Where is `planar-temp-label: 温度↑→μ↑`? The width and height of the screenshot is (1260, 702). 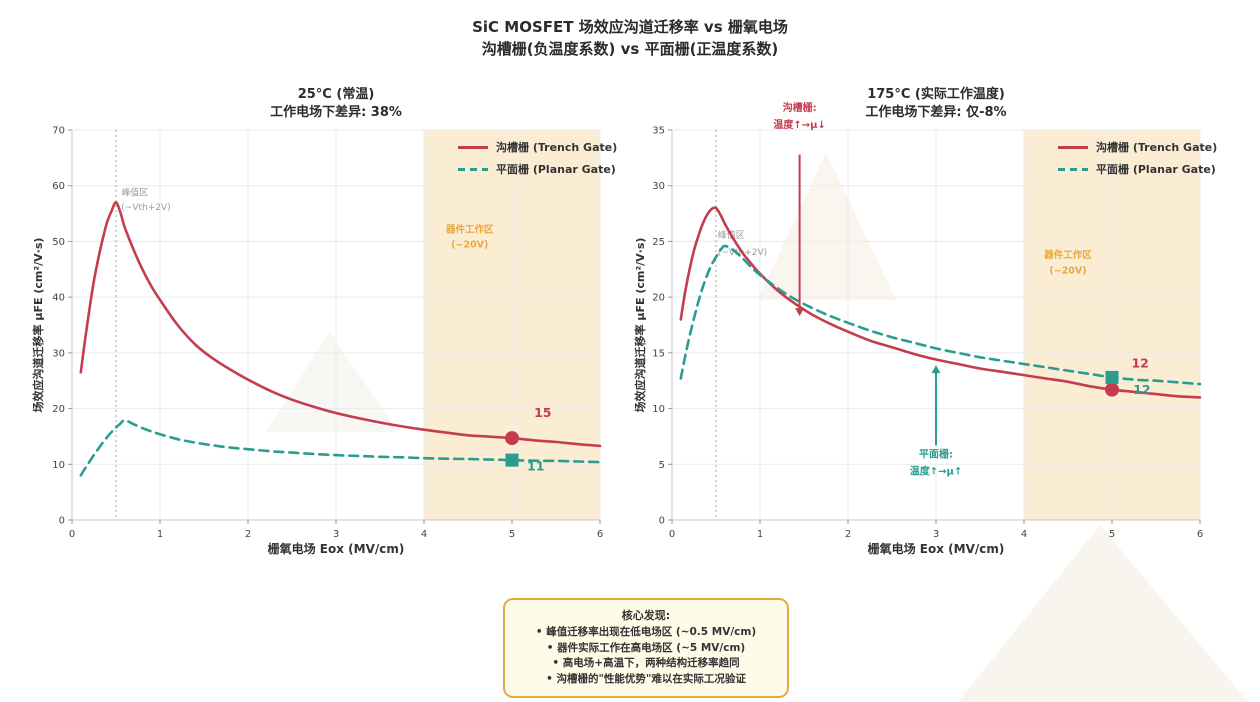
planar-temp-label: 温度↑→μ↑ is located at coordinates (936, 470).